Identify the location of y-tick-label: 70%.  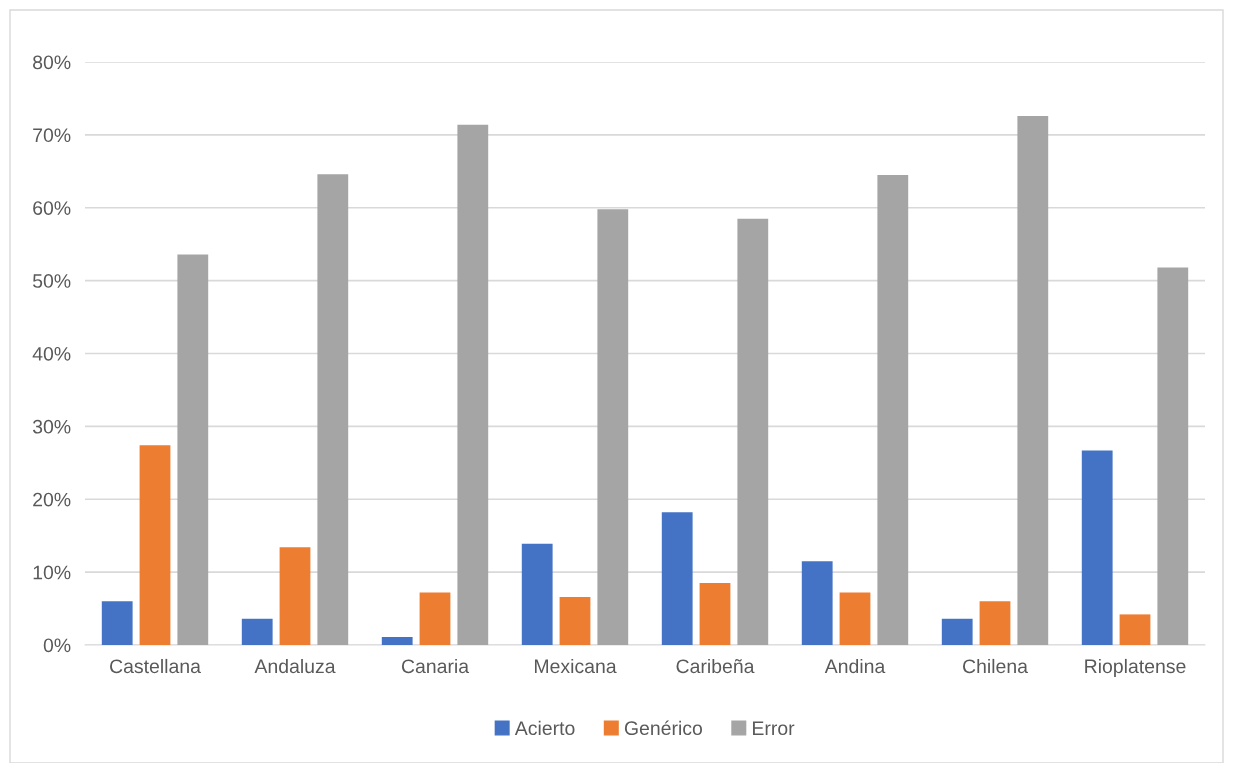
(52, 135).